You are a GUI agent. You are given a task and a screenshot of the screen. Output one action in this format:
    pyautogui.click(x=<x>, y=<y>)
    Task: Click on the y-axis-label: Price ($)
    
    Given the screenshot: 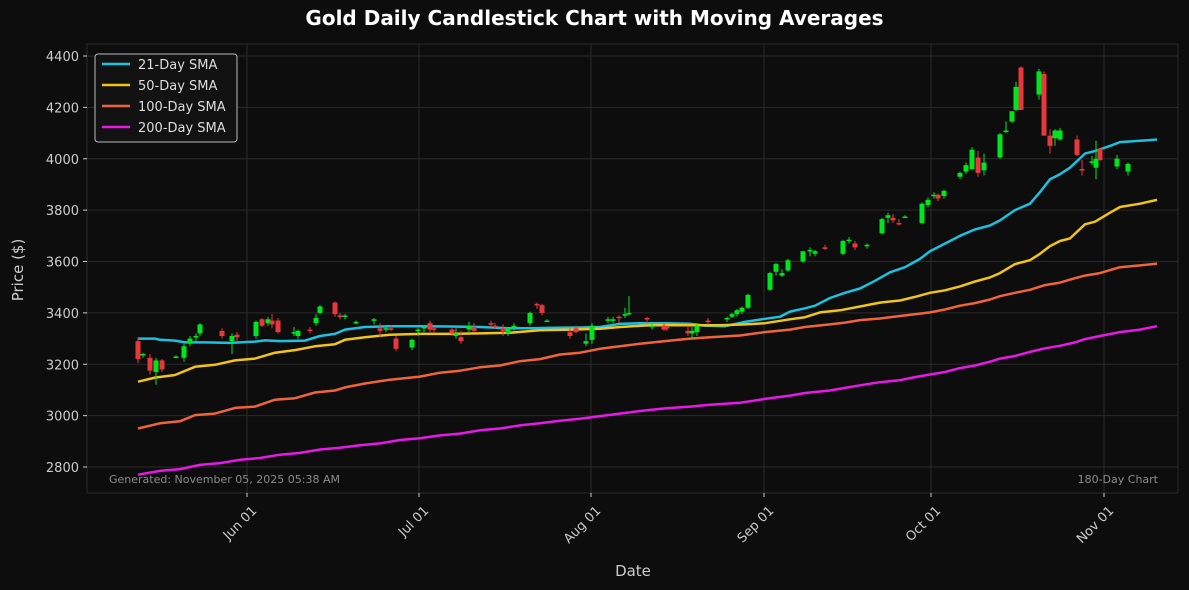 What is the action you would take?
    pyautogui.click(x=18, y=270)
    